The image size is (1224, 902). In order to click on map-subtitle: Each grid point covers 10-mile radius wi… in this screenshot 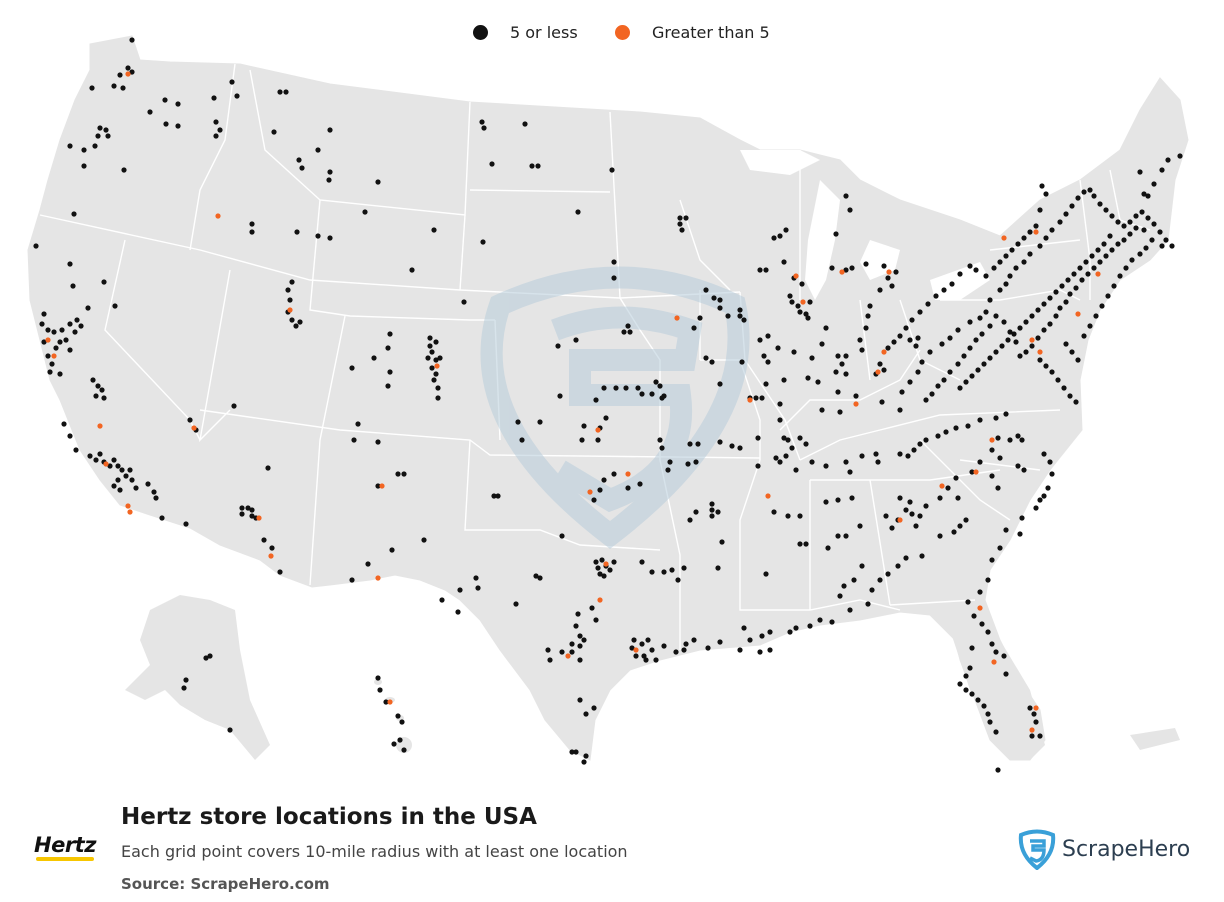, I will do `click(374, 851)`.